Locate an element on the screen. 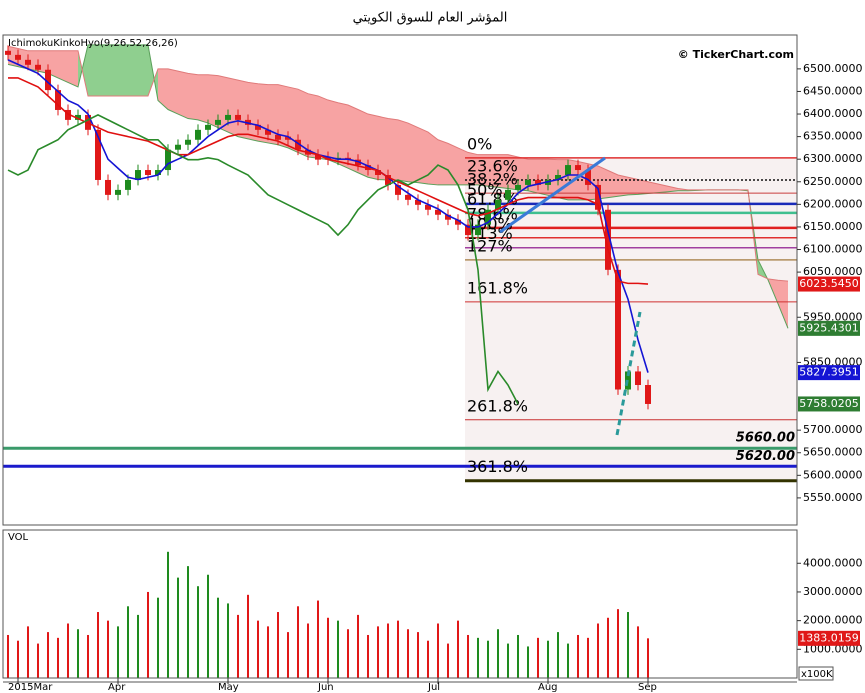 The image size is (865, 693). value-tag-label: 6023.5450 is located at coordinates (829, 283).